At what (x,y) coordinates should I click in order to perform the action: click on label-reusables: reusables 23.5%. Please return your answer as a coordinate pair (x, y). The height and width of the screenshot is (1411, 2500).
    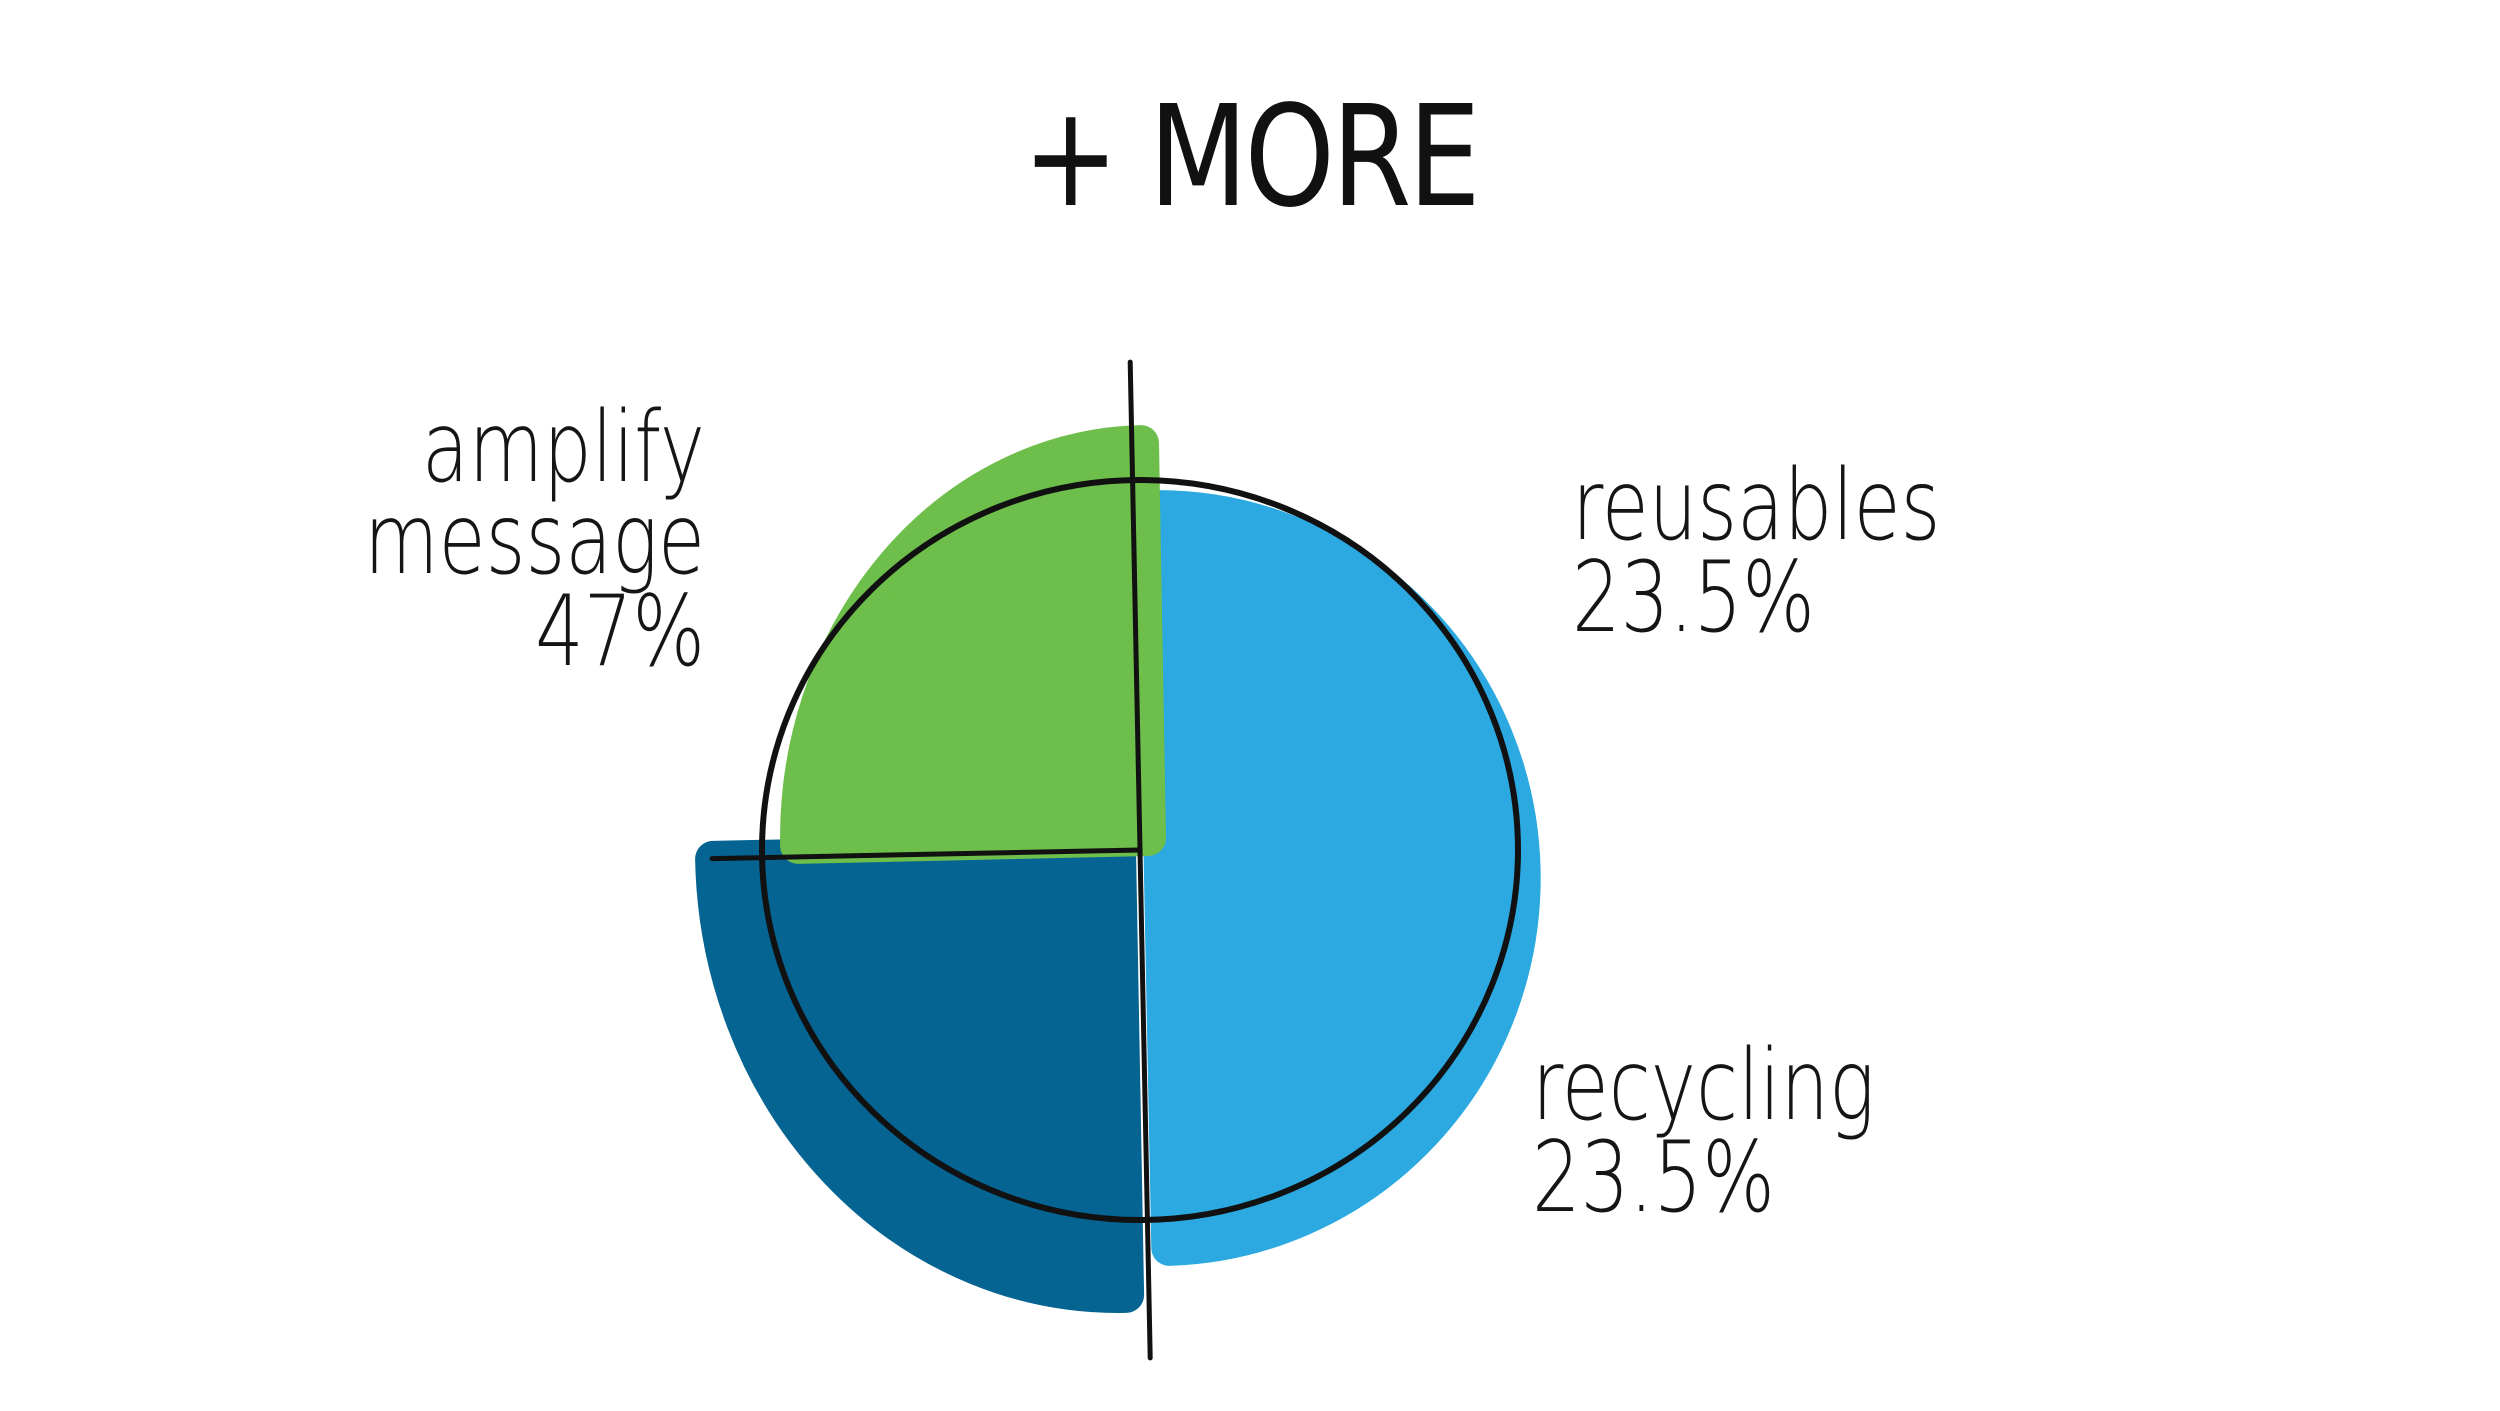
    Looking at the image, I should click on (1808, 552).